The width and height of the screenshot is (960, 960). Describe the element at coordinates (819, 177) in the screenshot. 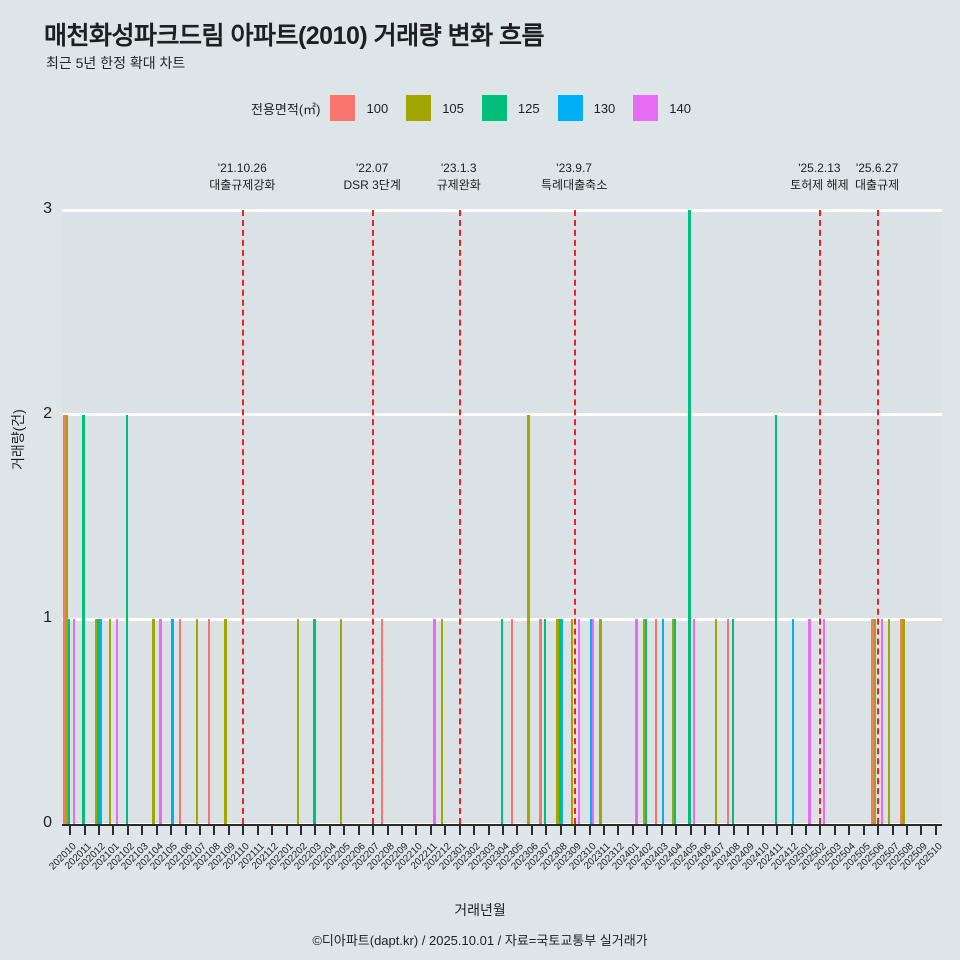

I see `event-annotation-202502: '25.2.13 토허제 해제` at that location.